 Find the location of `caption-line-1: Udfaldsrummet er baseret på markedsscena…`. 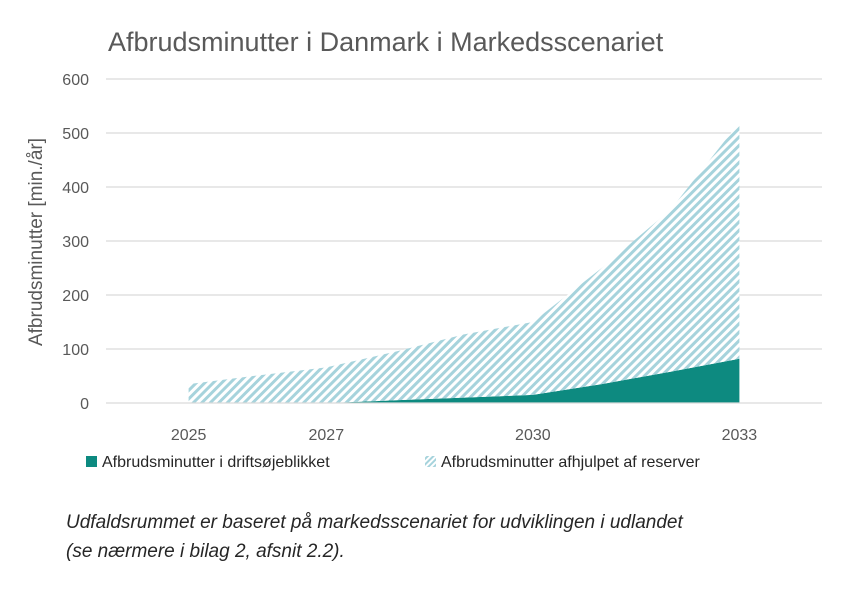

caption-line-1: Udfaldsrummet er baseret på markedsscena… is located at coordinates (374, 522).